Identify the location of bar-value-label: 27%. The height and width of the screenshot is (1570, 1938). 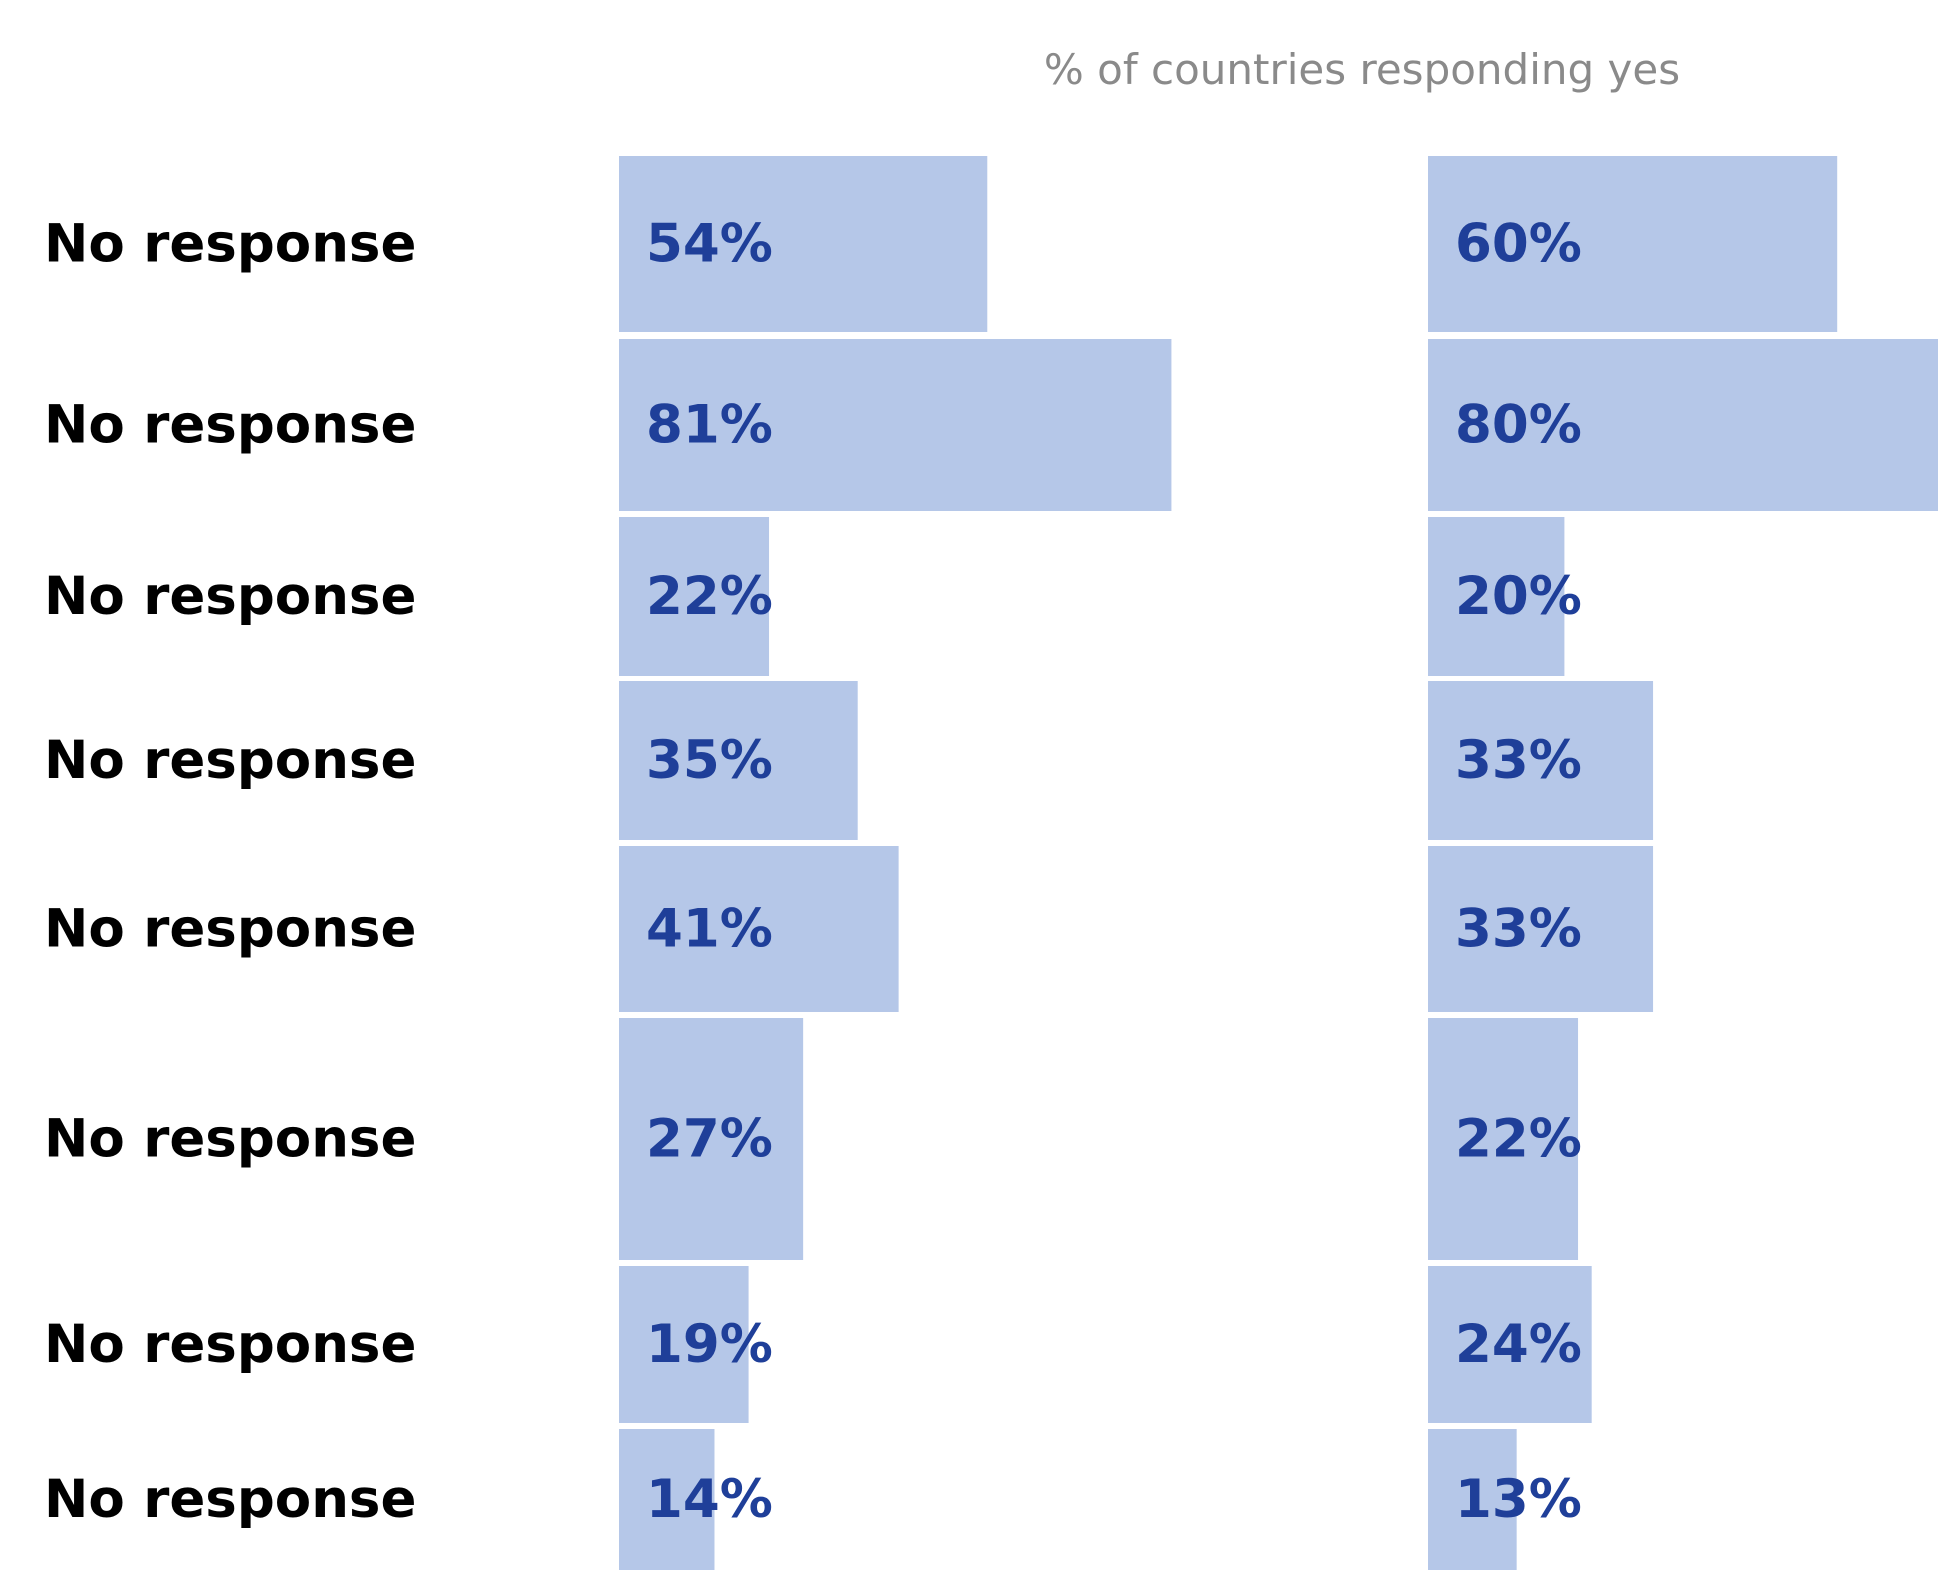
(709, 1139).